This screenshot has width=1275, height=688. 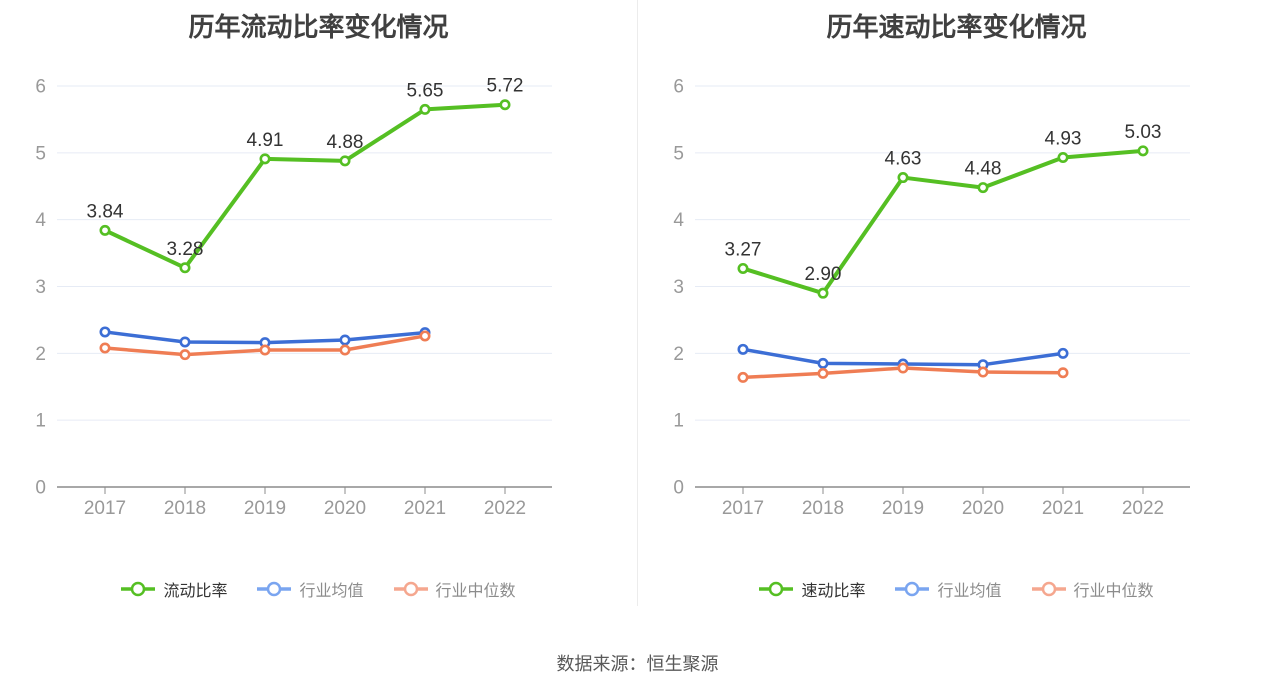 I want to click on value-label-quick-ratio: 4.93, so click(x=1063, y=139).